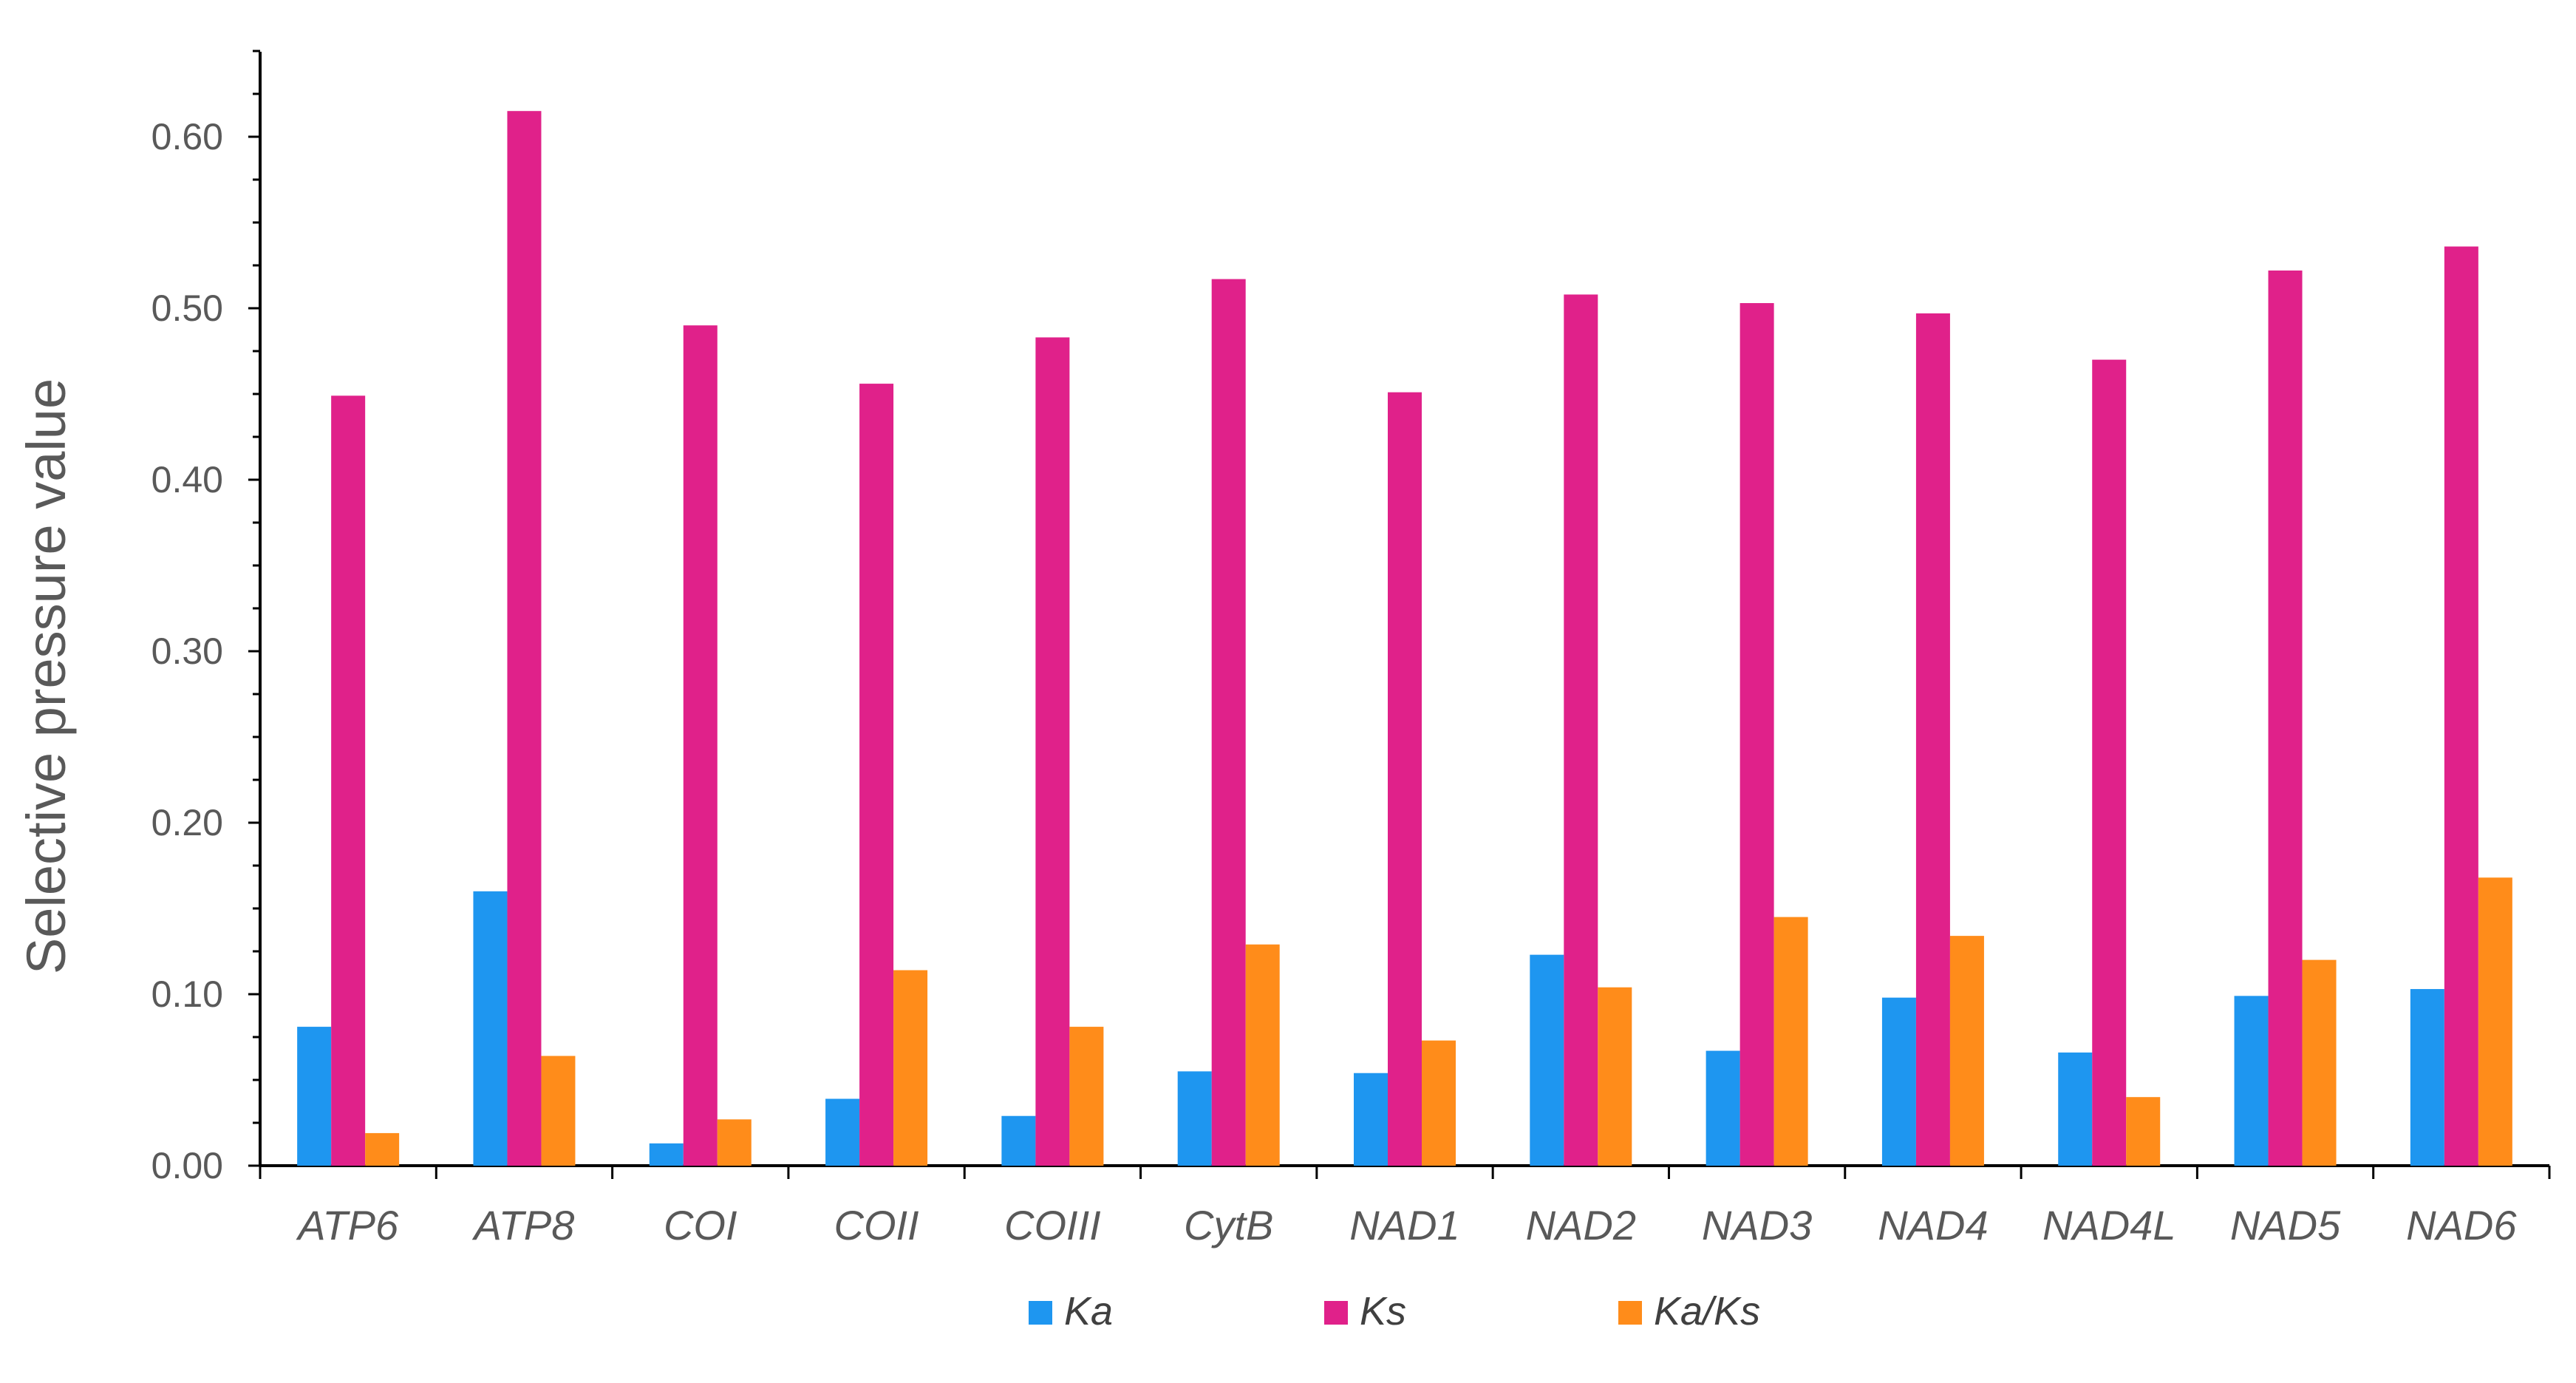  I want to click on bar-ks-nad1, so click(1405, 779).